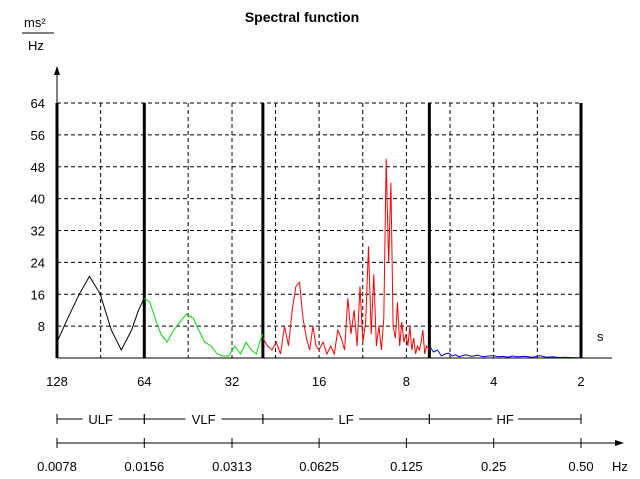 This screenshot has width=640, height=479. What do you see at coordinates (315, 456) in the screenshot?
I see `frequency-tick-labels: 0.0078 0.0156 0.0313 0.0625 0.125 0.25 0.50` at bounding box center [315, 456].